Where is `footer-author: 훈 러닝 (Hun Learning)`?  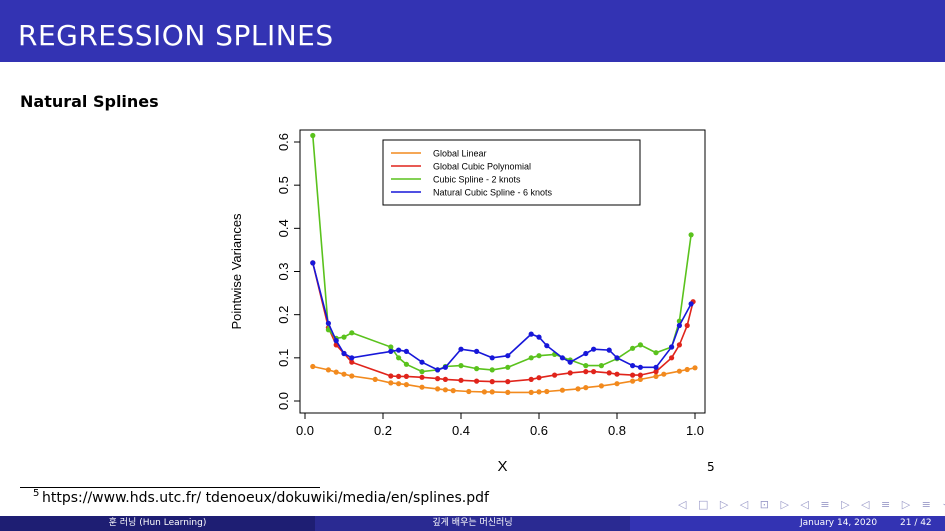
footer-author: 훈 러닝 (Hun Learning) is located at coordinates (157, 523).